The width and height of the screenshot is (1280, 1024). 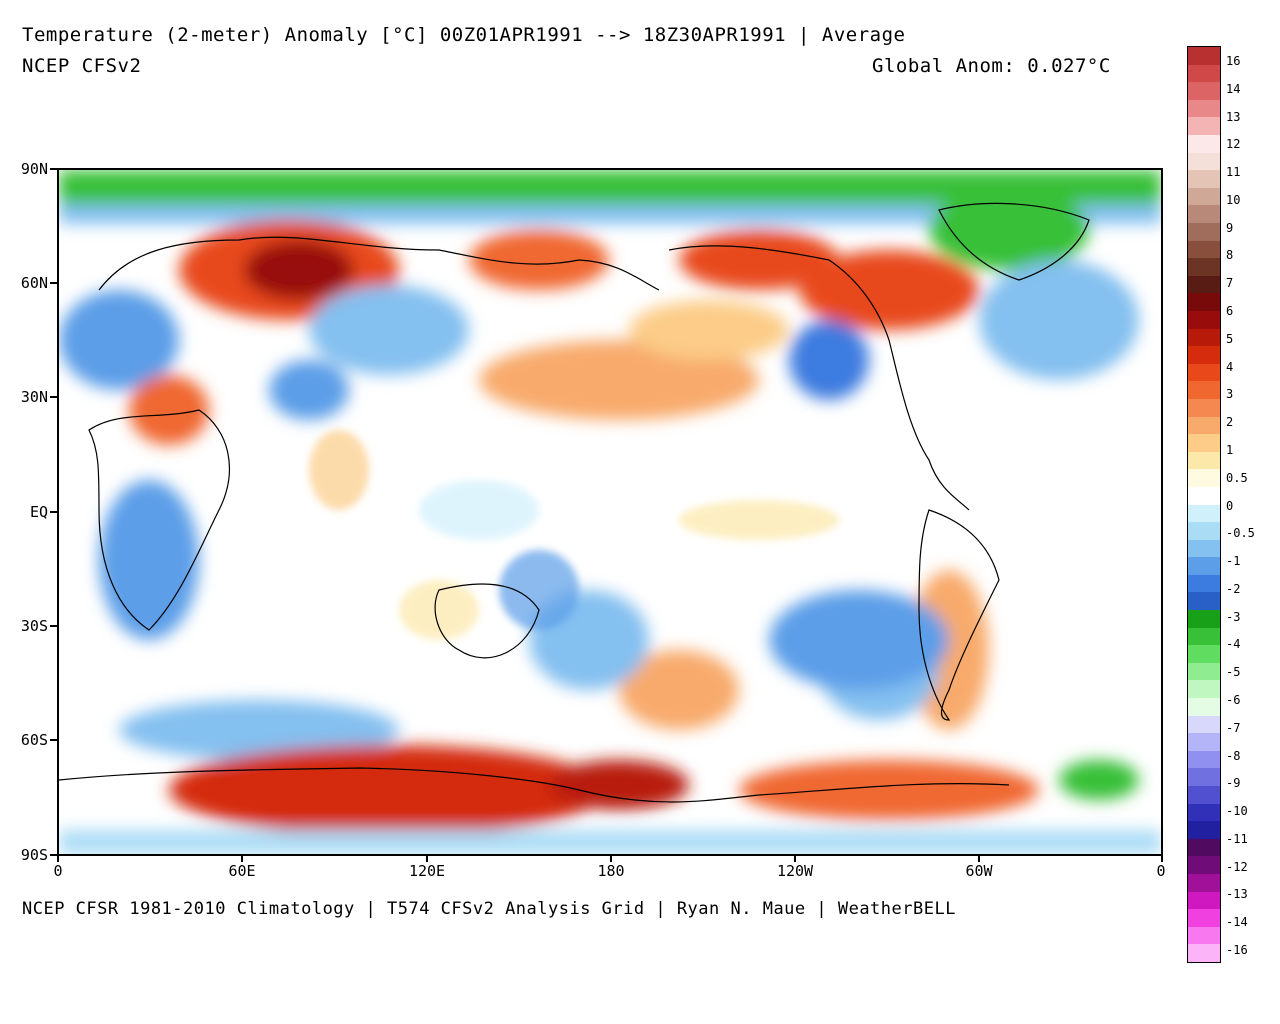 What do you see at coordinates (1230, 311) in the screenshot?
I see `legend-label: 6` at bounding box center [1230, 311].